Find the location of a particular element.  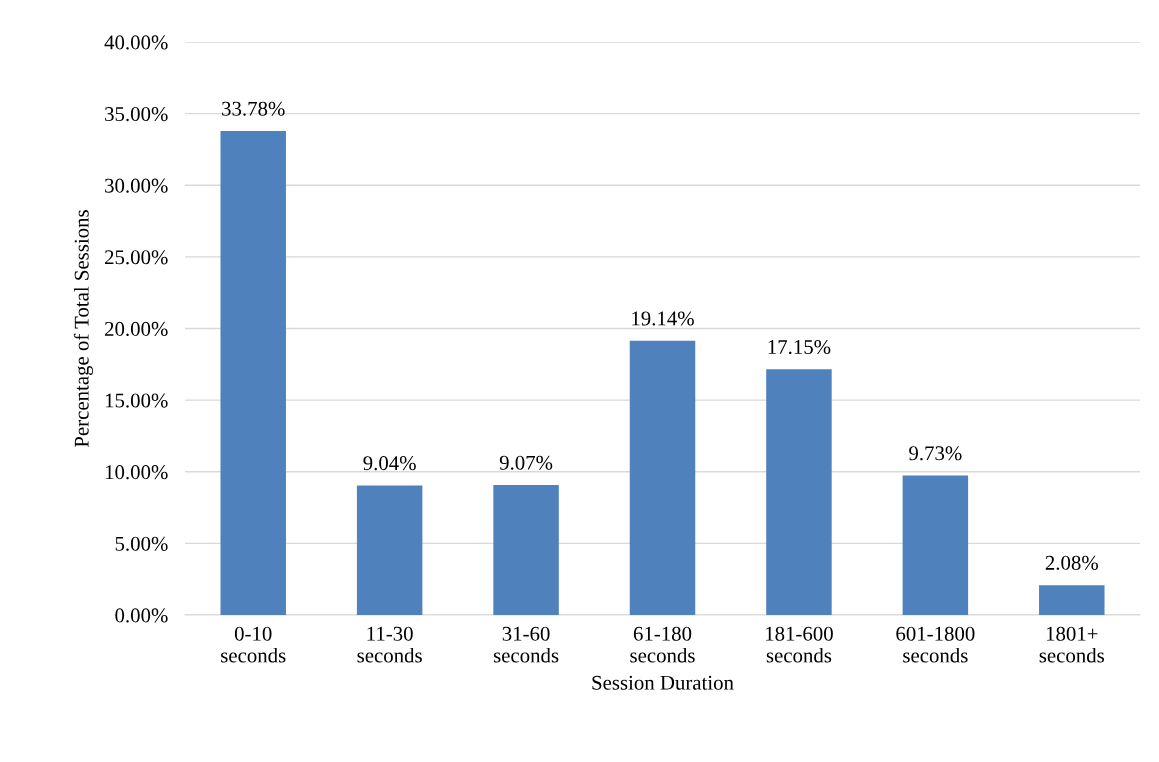

x-tick-label: 601-1800 seconds is located at coordinates (935, 644).